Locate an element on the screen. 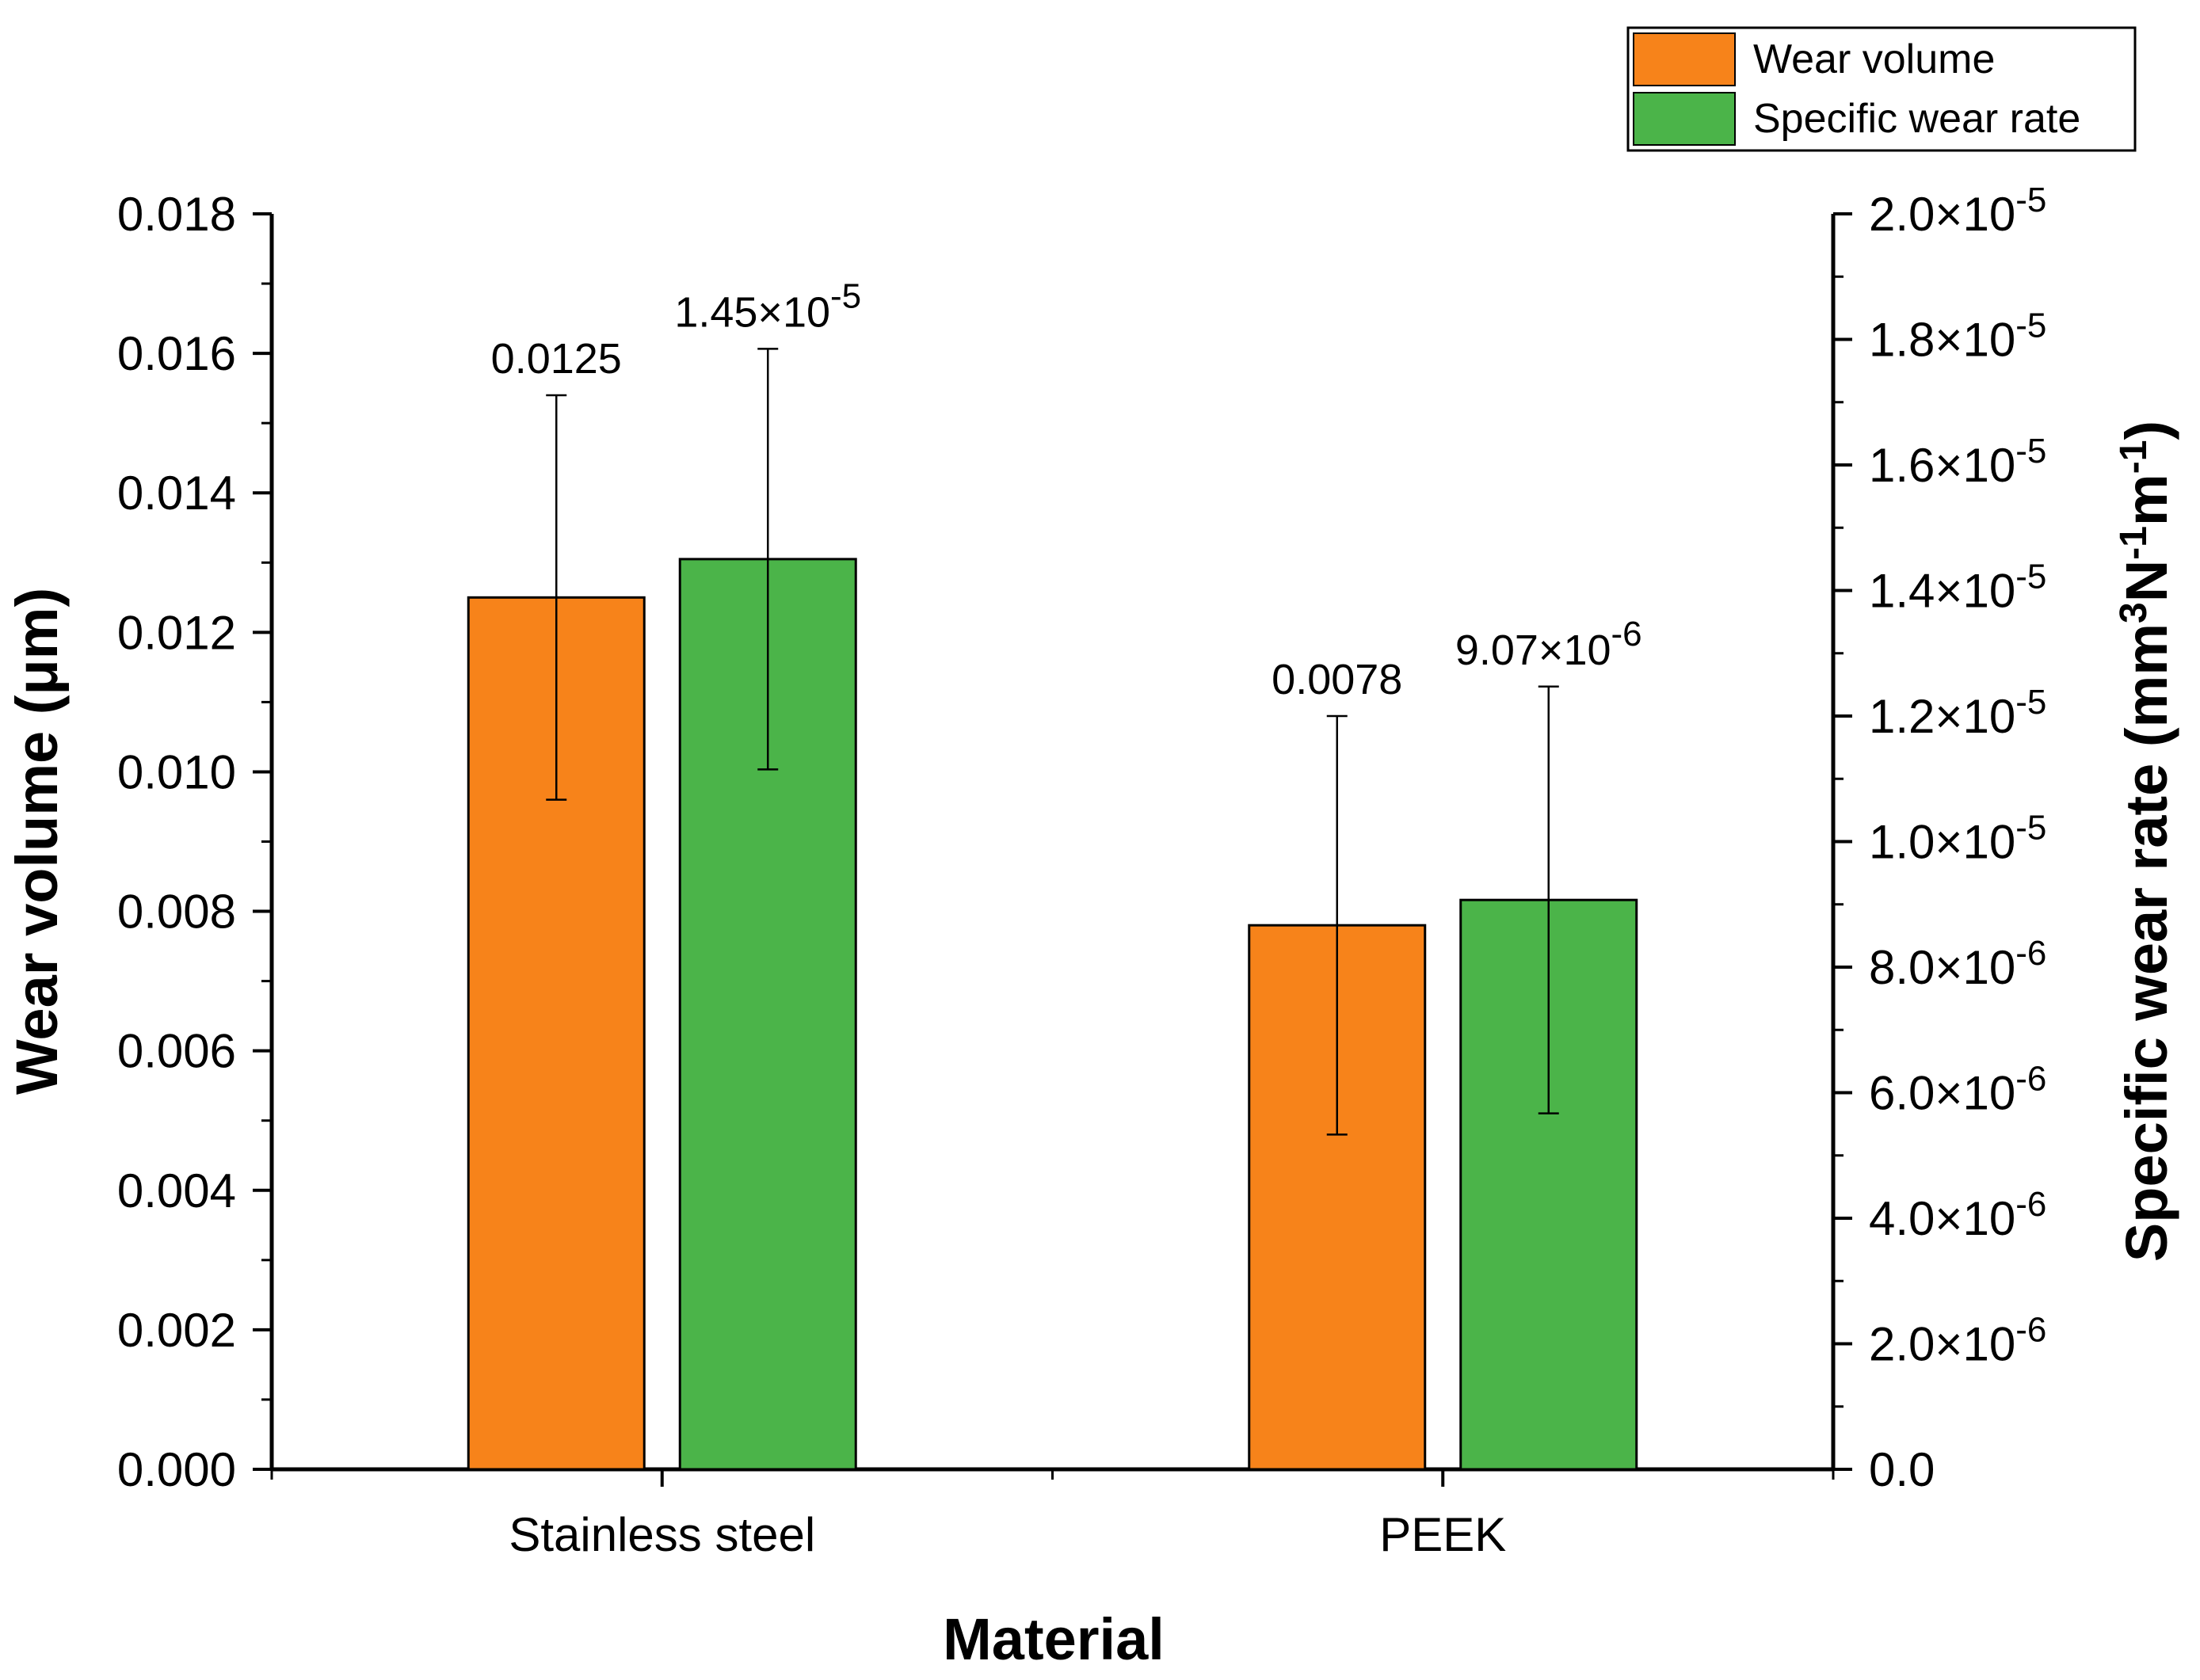 Image resolution: width=2200 pixels, height=1680 pixels. data-label: 0.0078 is located at coordinates (1337, 679).